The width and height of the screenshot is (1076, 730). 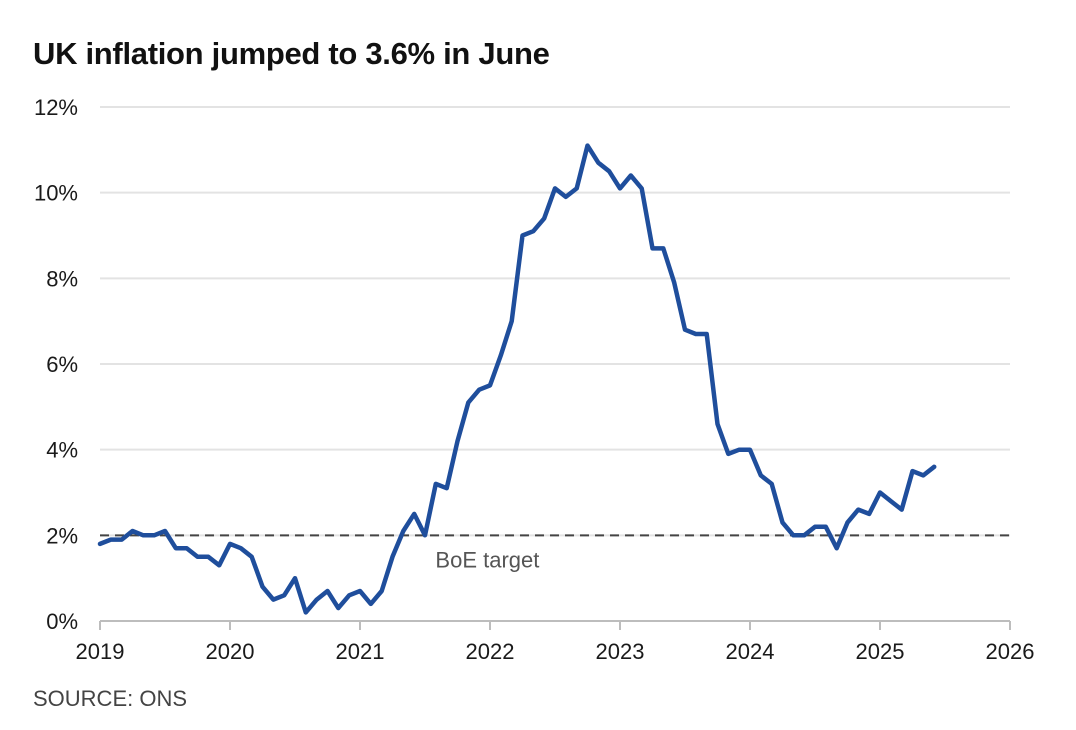 What do you see at coordinates (620, 651) in the screenshot?
I see `x-tick-label-2023: 2023` at bounding box center [620, 651].